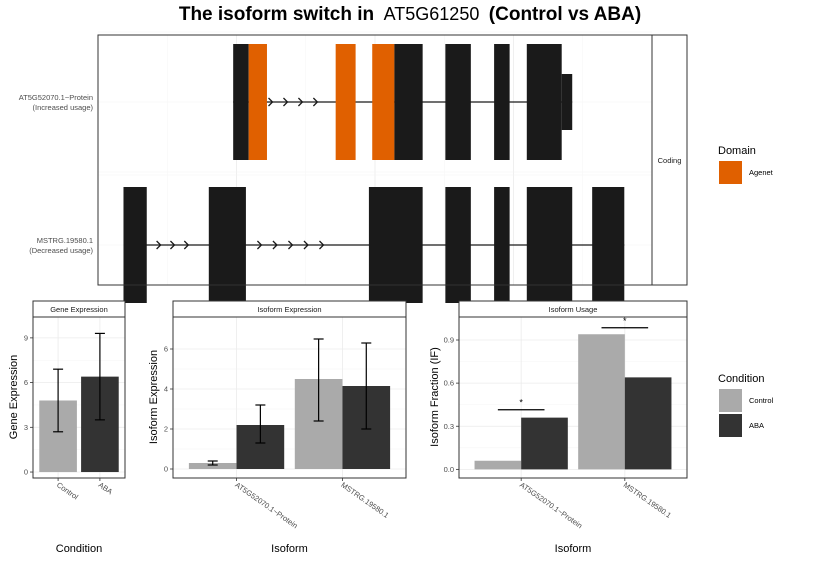 This screenshot has height=568, width=813. I want to click on isoform-usage-frame, so click(573, 397).